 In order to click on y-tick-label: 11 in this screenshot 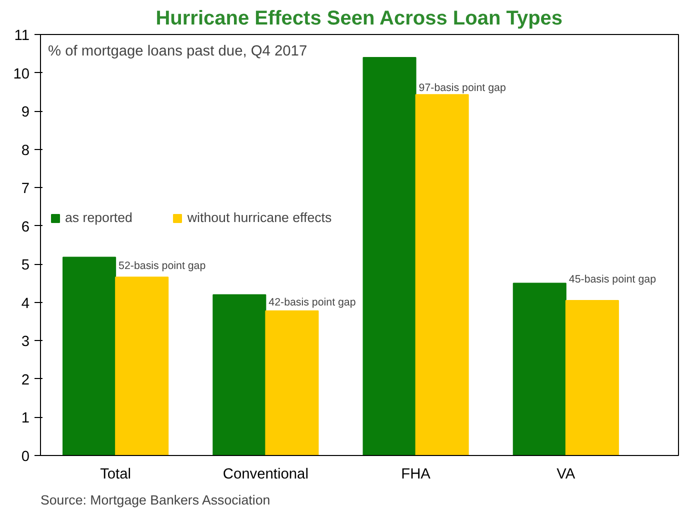, I will do `click(22, 36)`.